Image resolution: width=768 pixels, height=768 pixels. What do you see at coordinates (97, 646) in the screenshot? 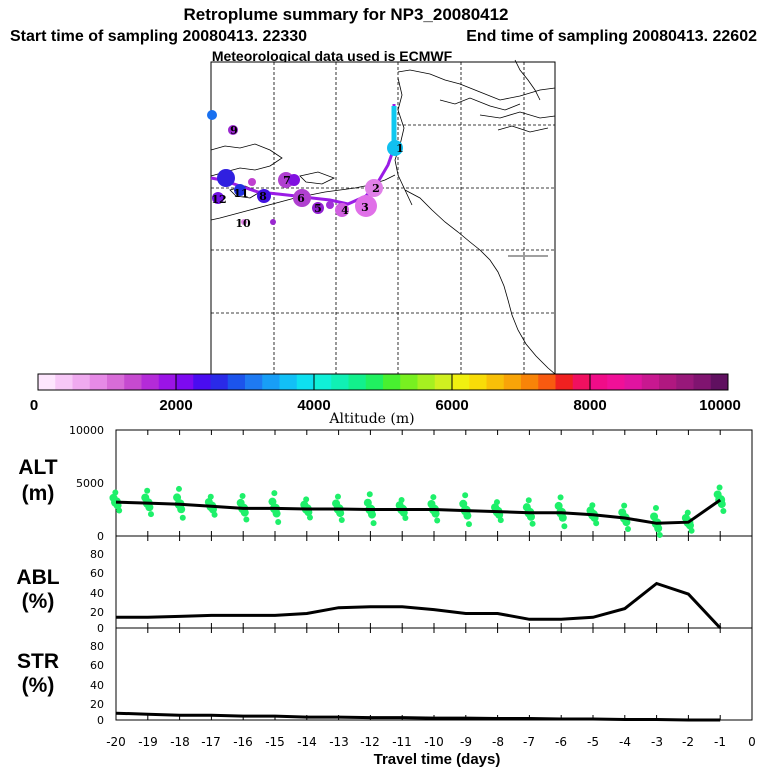
I see `str-ytick-80: 80` at bounding box center [97, 646].